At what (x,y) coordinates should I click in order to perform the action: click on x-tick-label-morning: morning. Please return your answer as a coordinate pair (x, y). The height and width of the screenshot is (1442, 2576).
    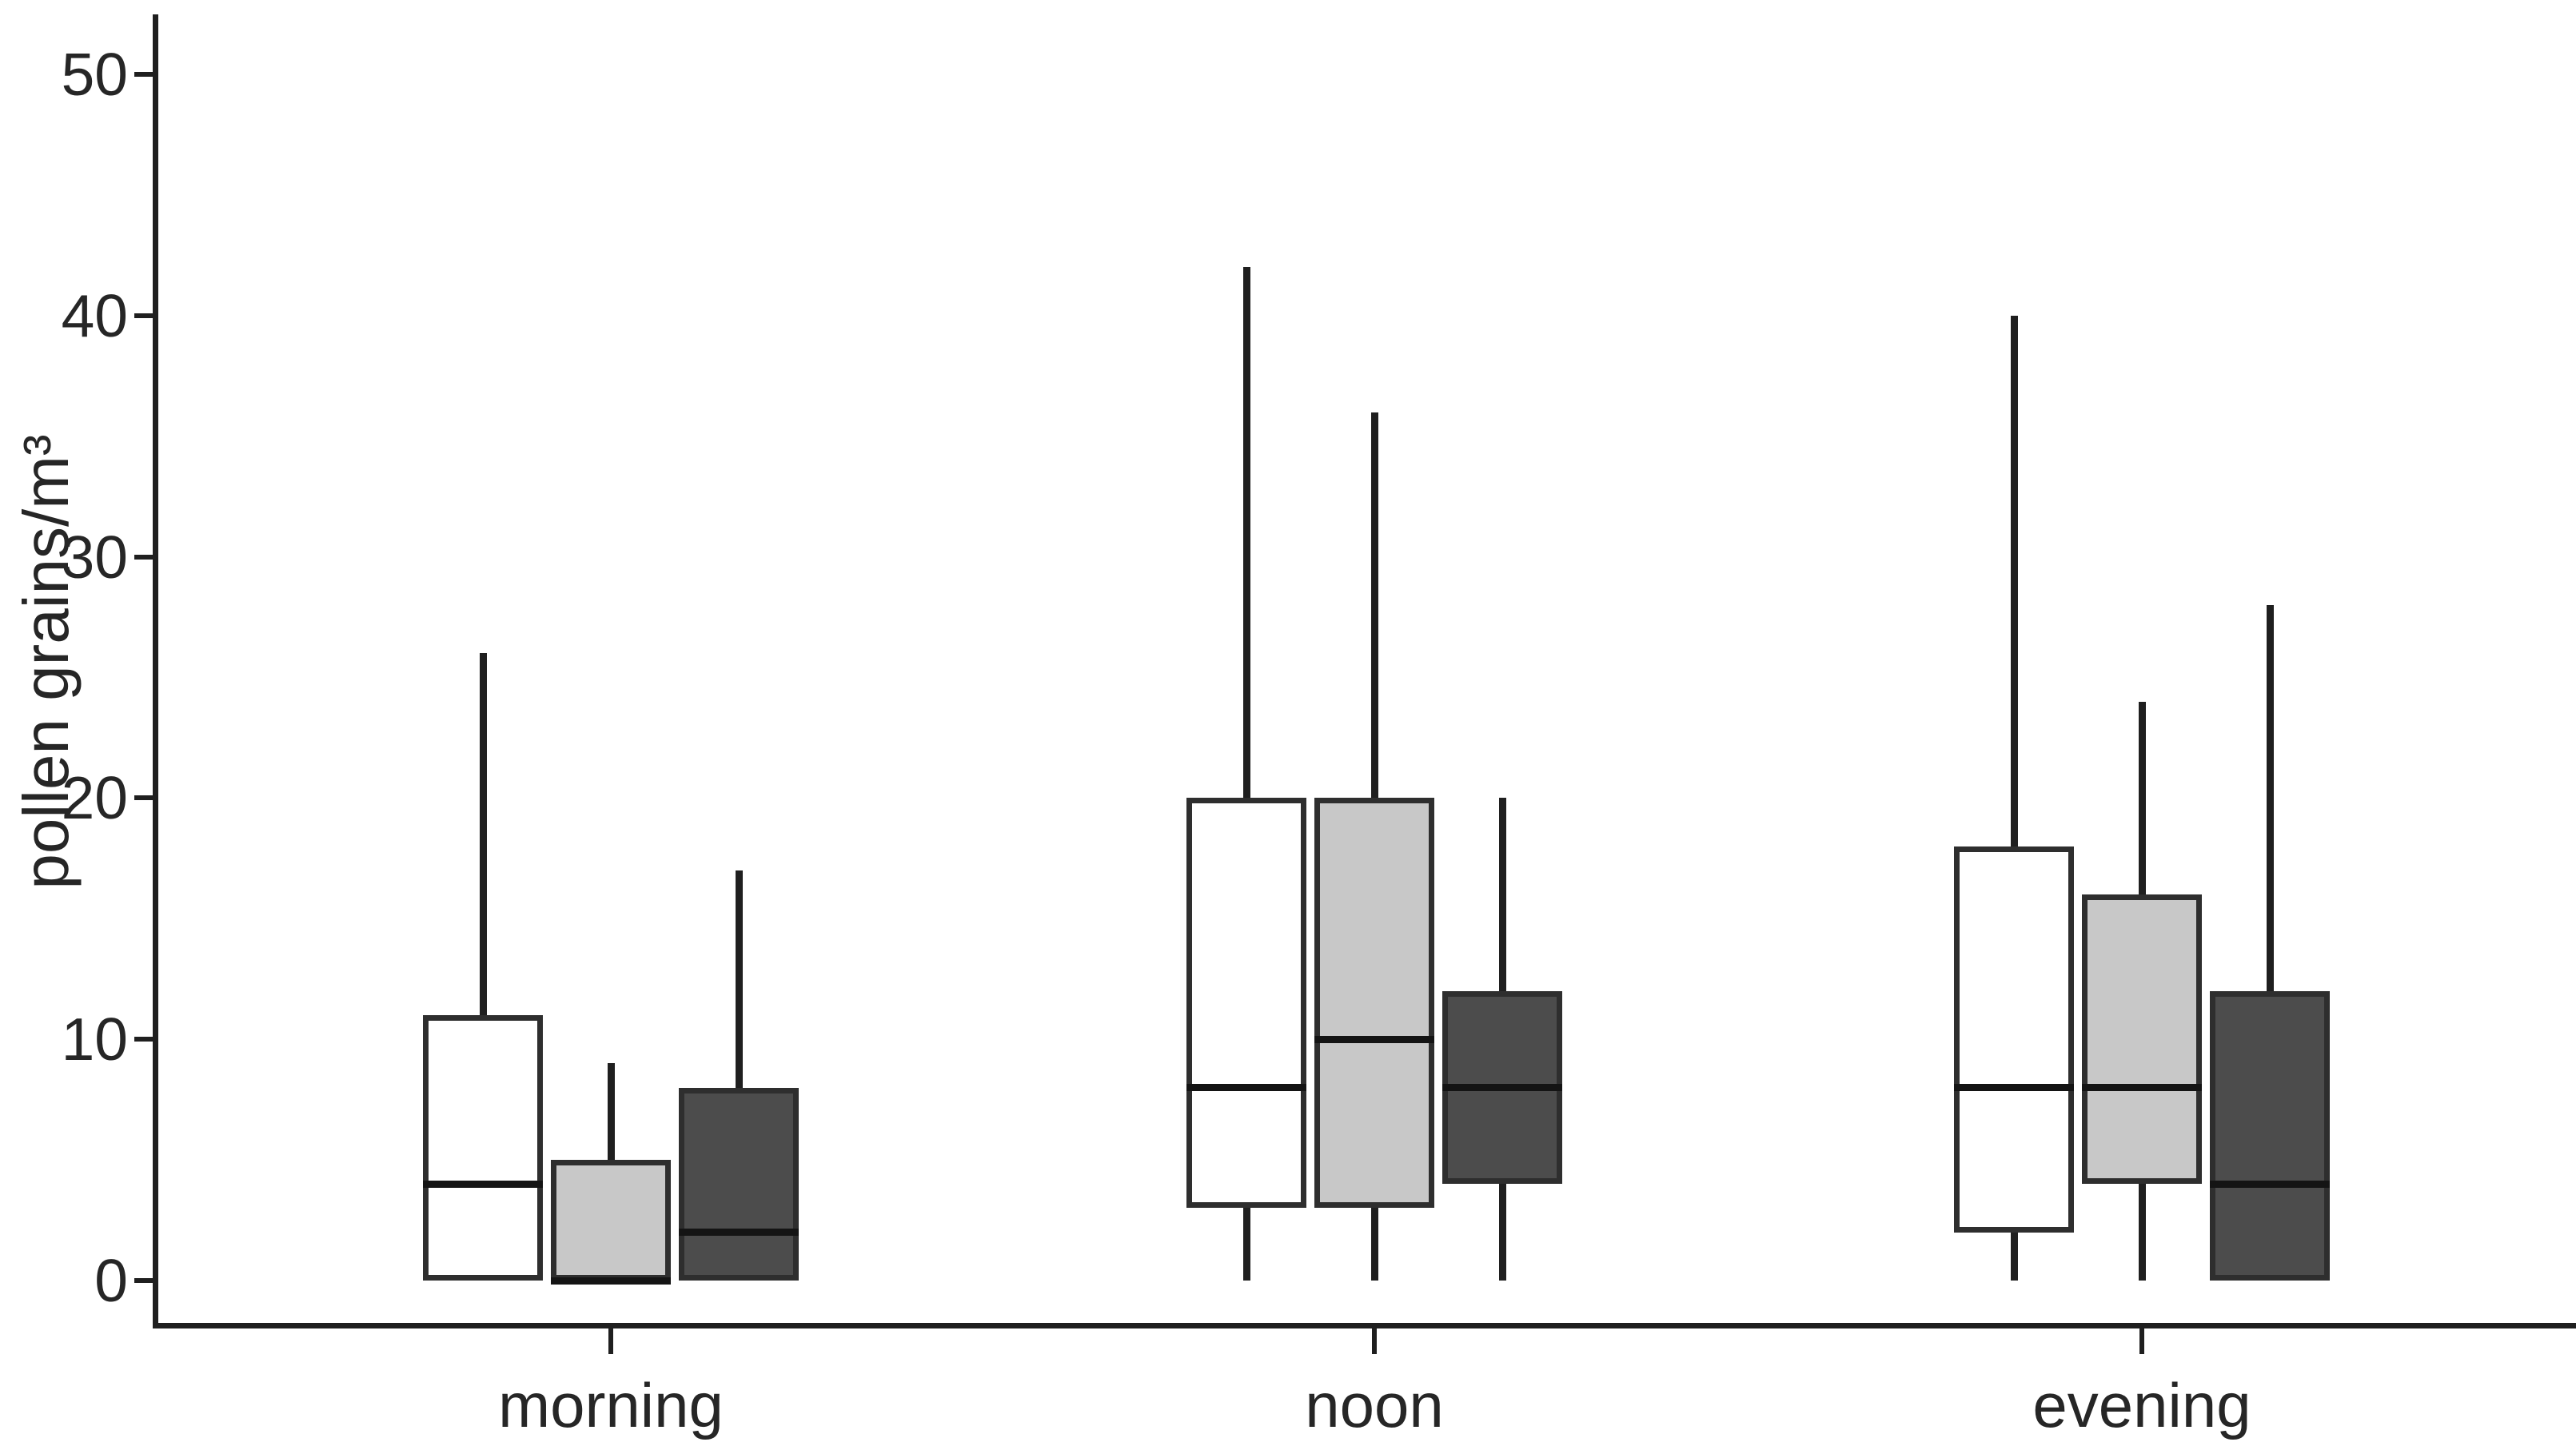
    Looking at the image, I should click on (611, 1405).